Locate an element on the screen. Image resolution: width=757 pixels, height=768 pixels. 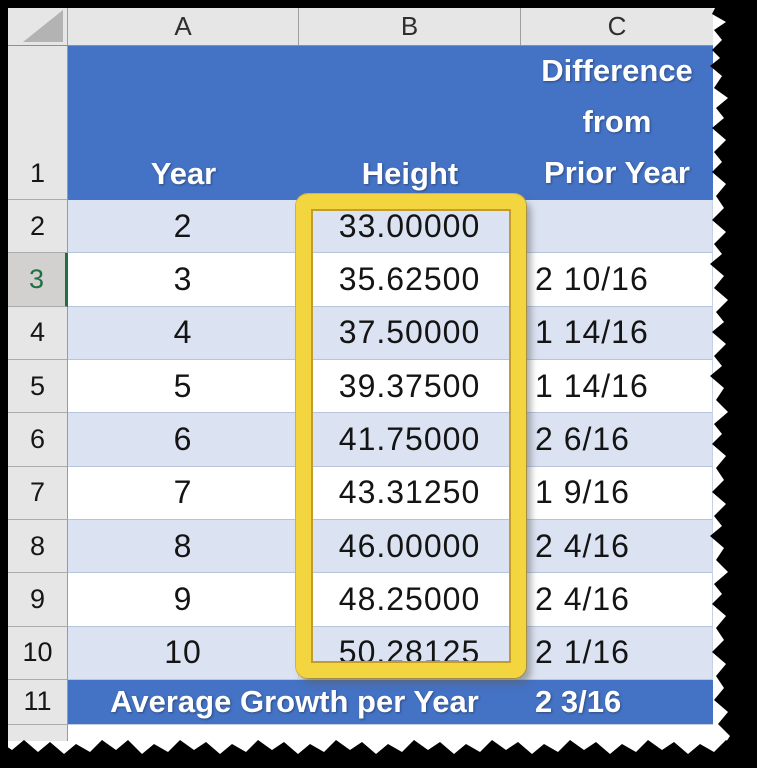
column-header-b: B is located at coordinates (410, 26).